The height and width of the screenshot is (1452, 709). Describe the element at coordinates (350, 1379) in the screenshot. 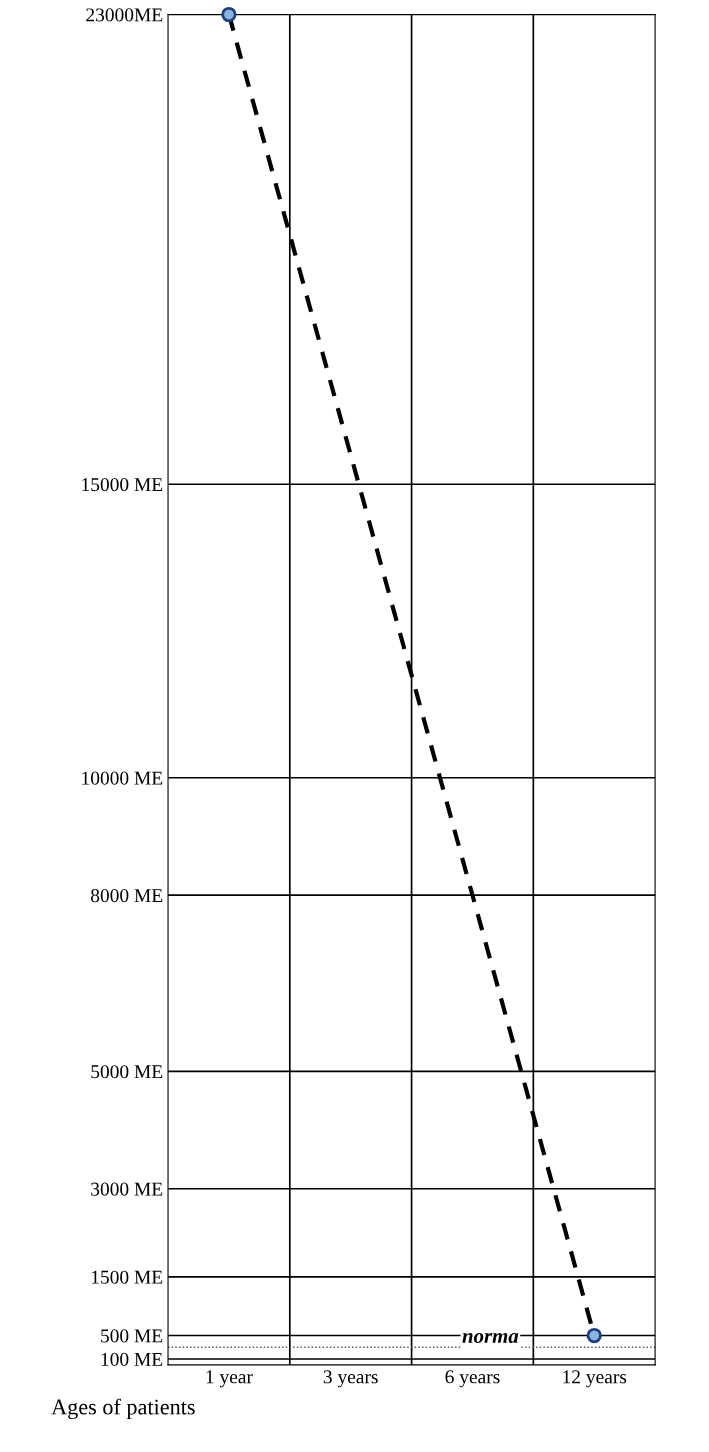

I see `x-tick-label: 3 years` at that location.